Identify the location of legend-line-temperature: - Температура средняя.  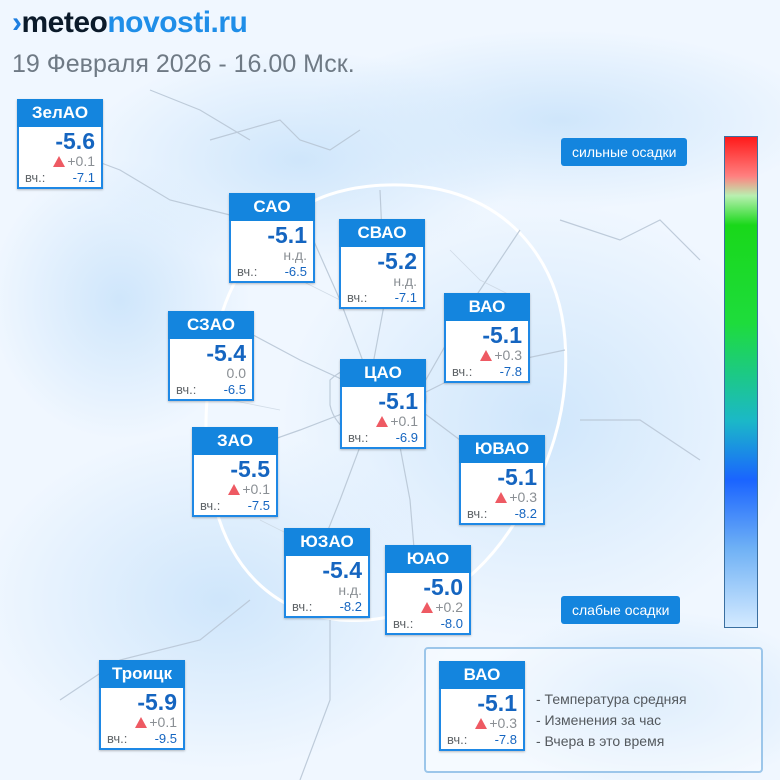
(611, 699).